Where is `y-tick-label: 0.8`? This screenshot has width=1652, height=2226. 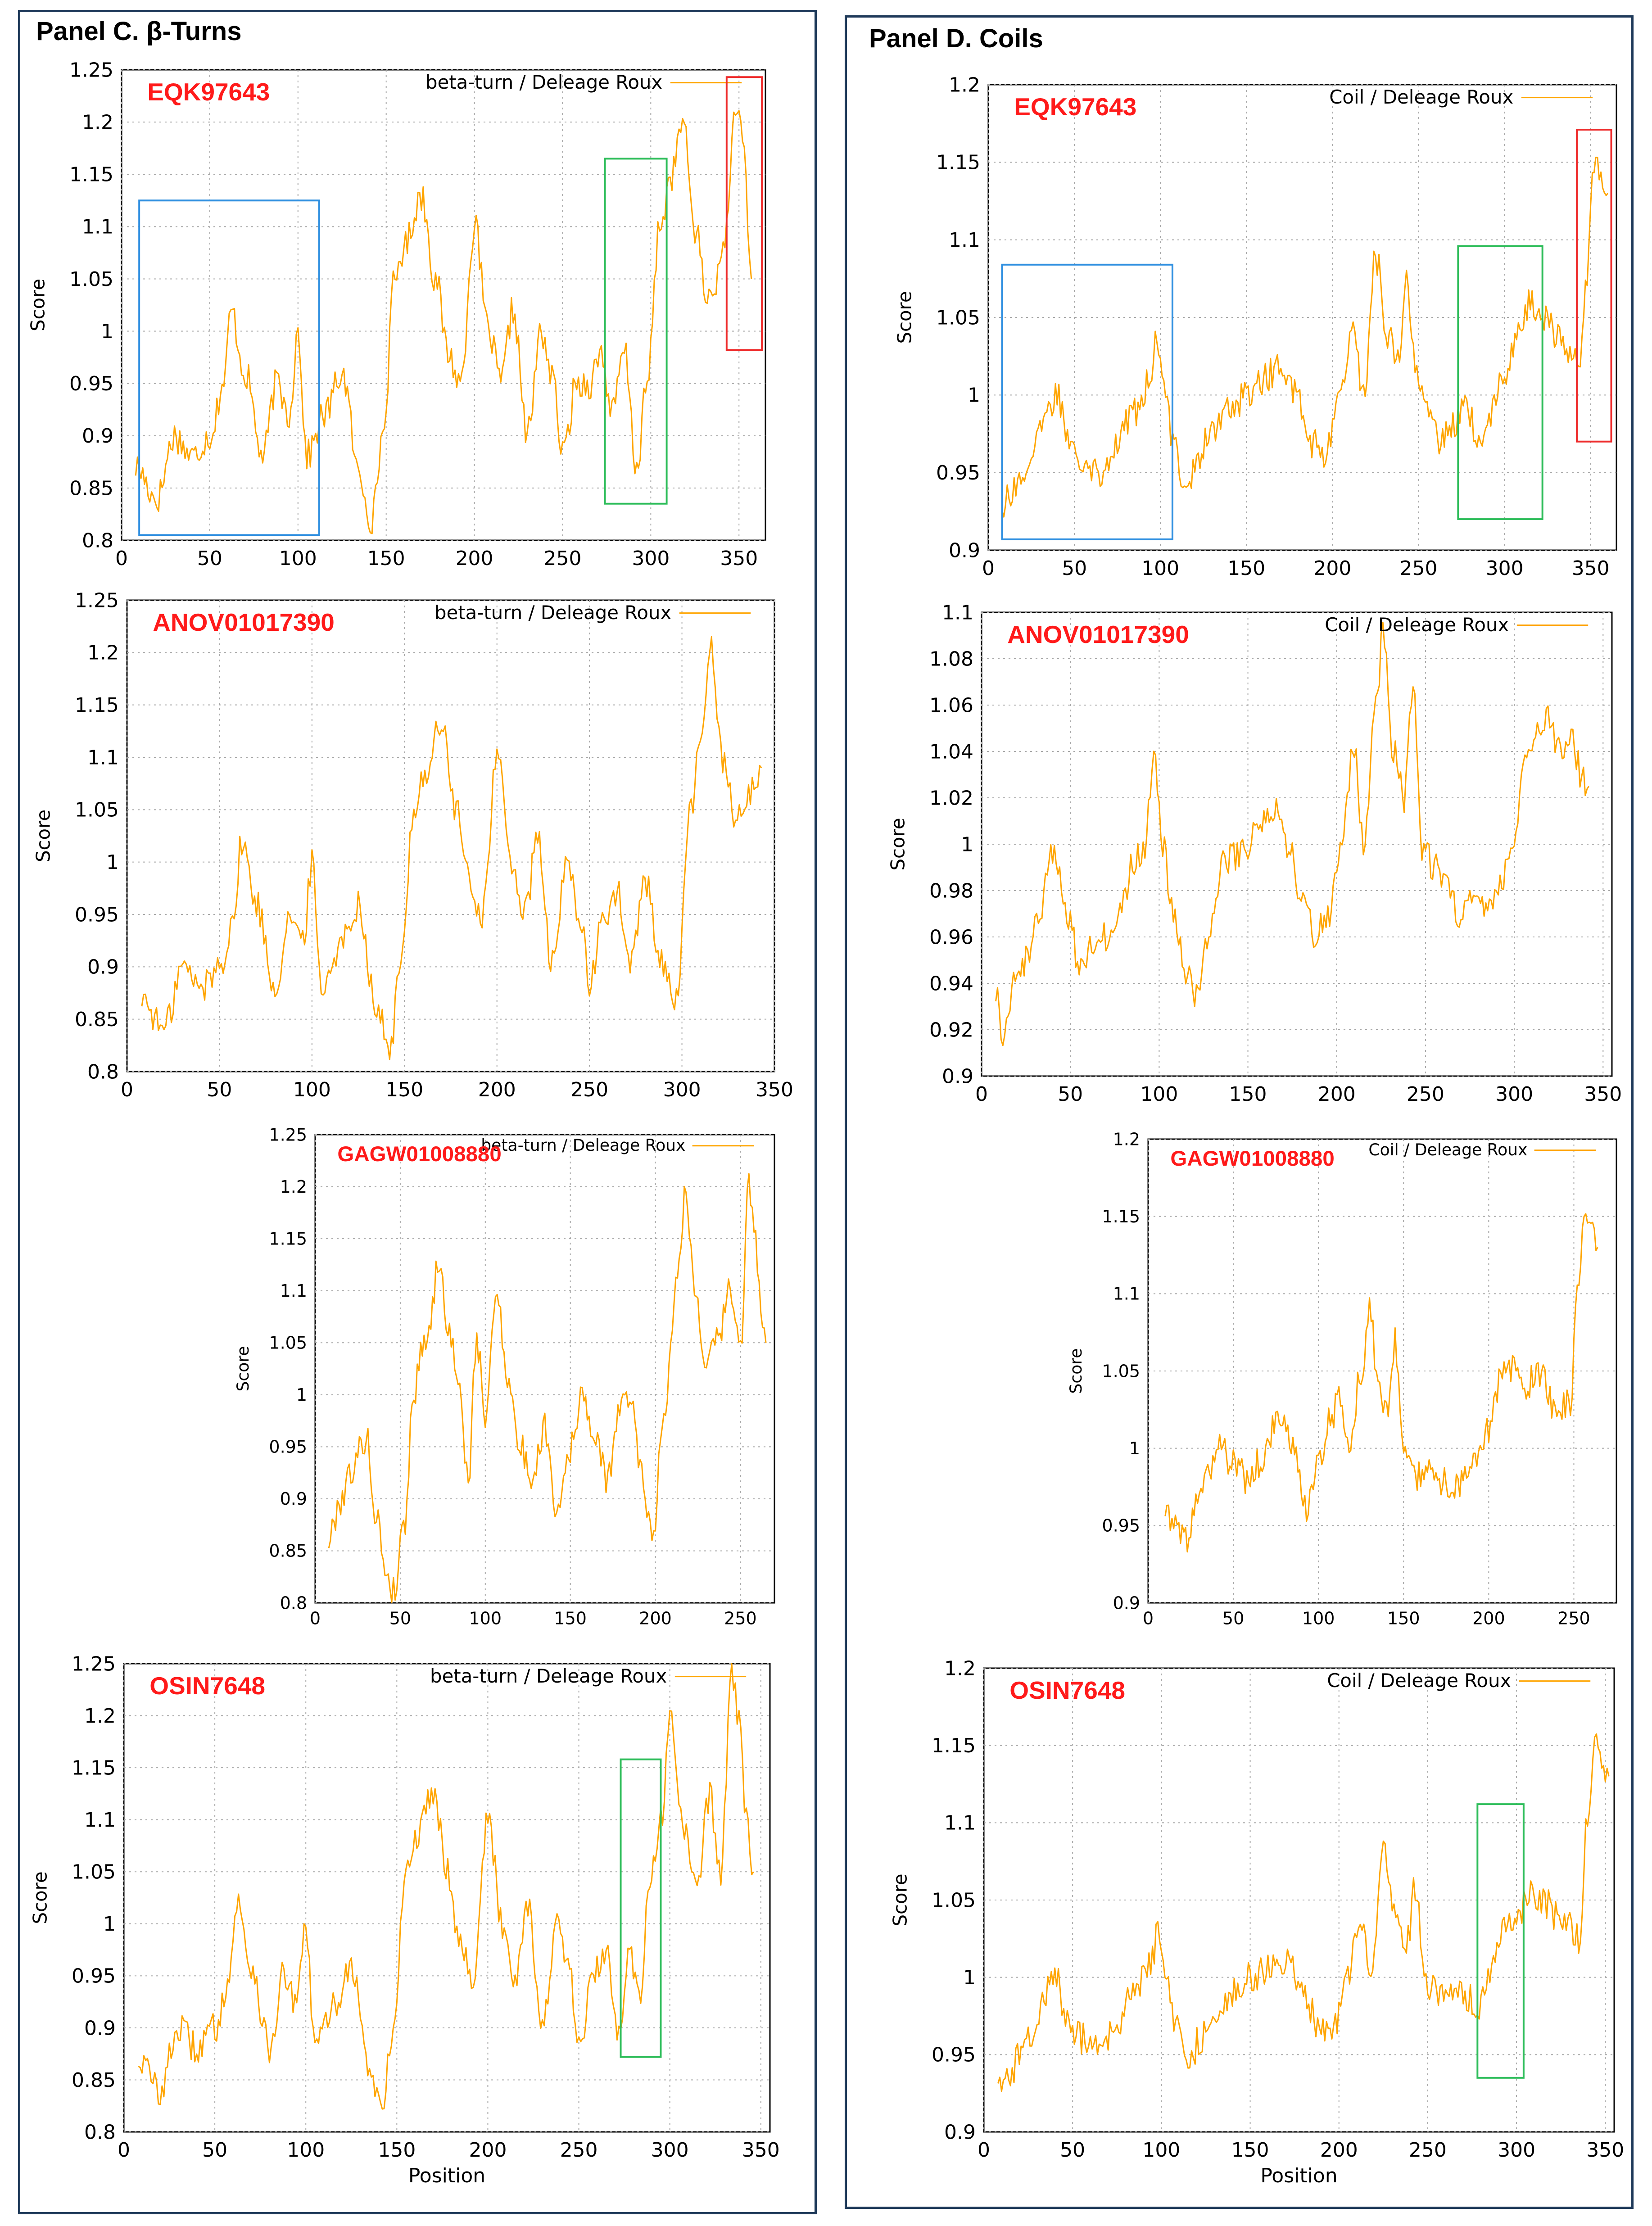 y-tick-label: 0.8 is located at coordinates (293, 1603).